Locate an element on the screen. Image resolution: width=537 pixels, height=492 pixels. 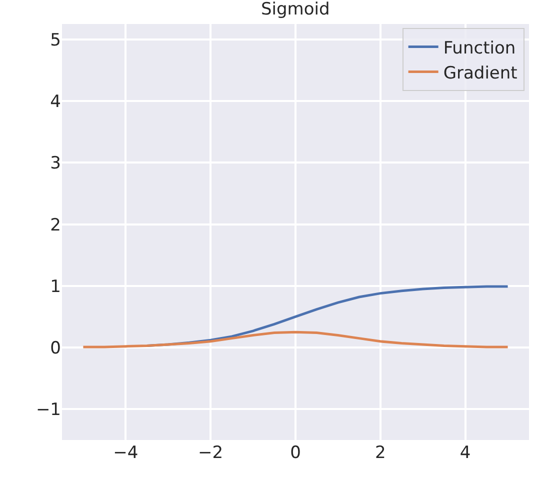
x-tick-label: 0 is located at coordinates (295, 453).